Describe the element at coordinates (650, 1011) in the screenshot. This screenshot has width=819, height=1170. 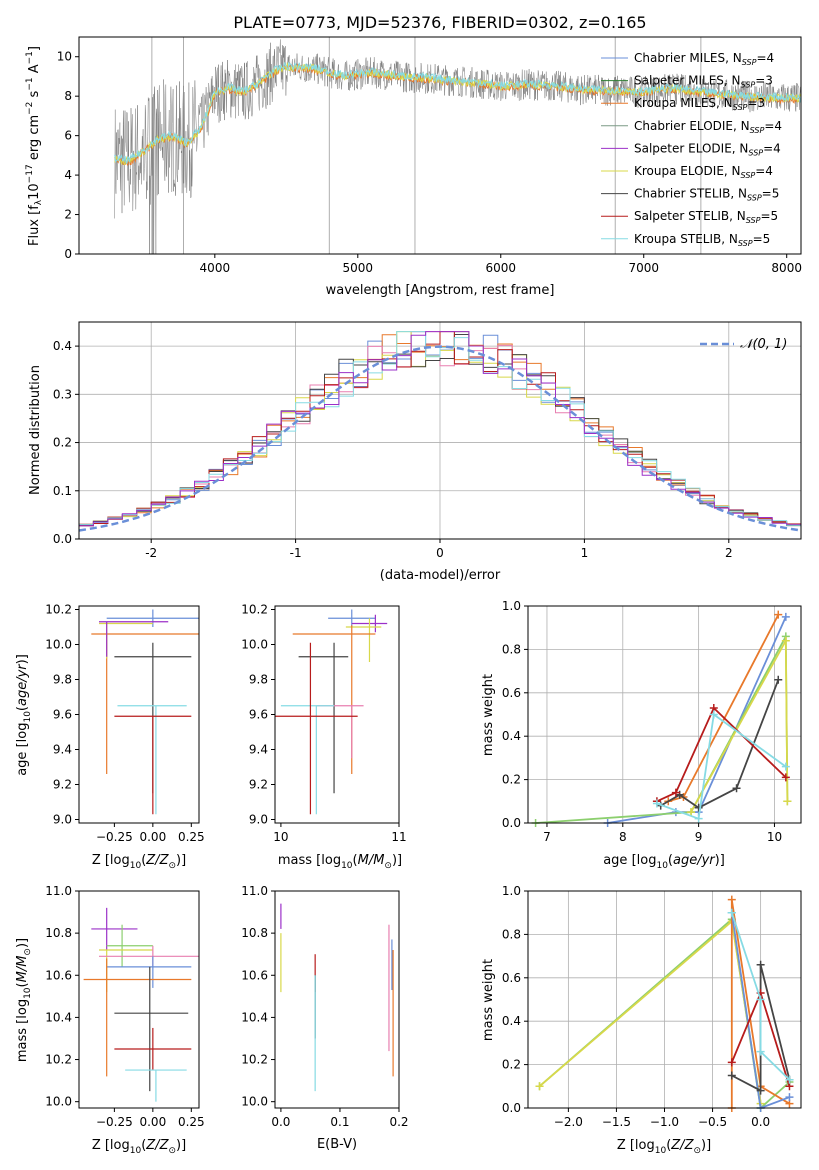
I see `series-kroupa_elodie` at that location.